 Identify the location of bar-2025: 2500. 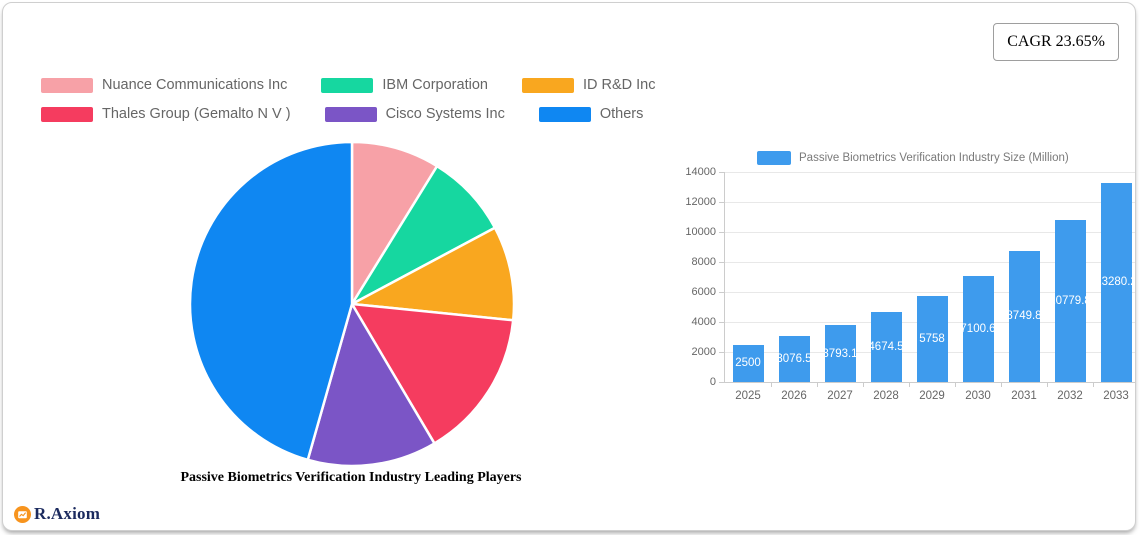
(748, 363).